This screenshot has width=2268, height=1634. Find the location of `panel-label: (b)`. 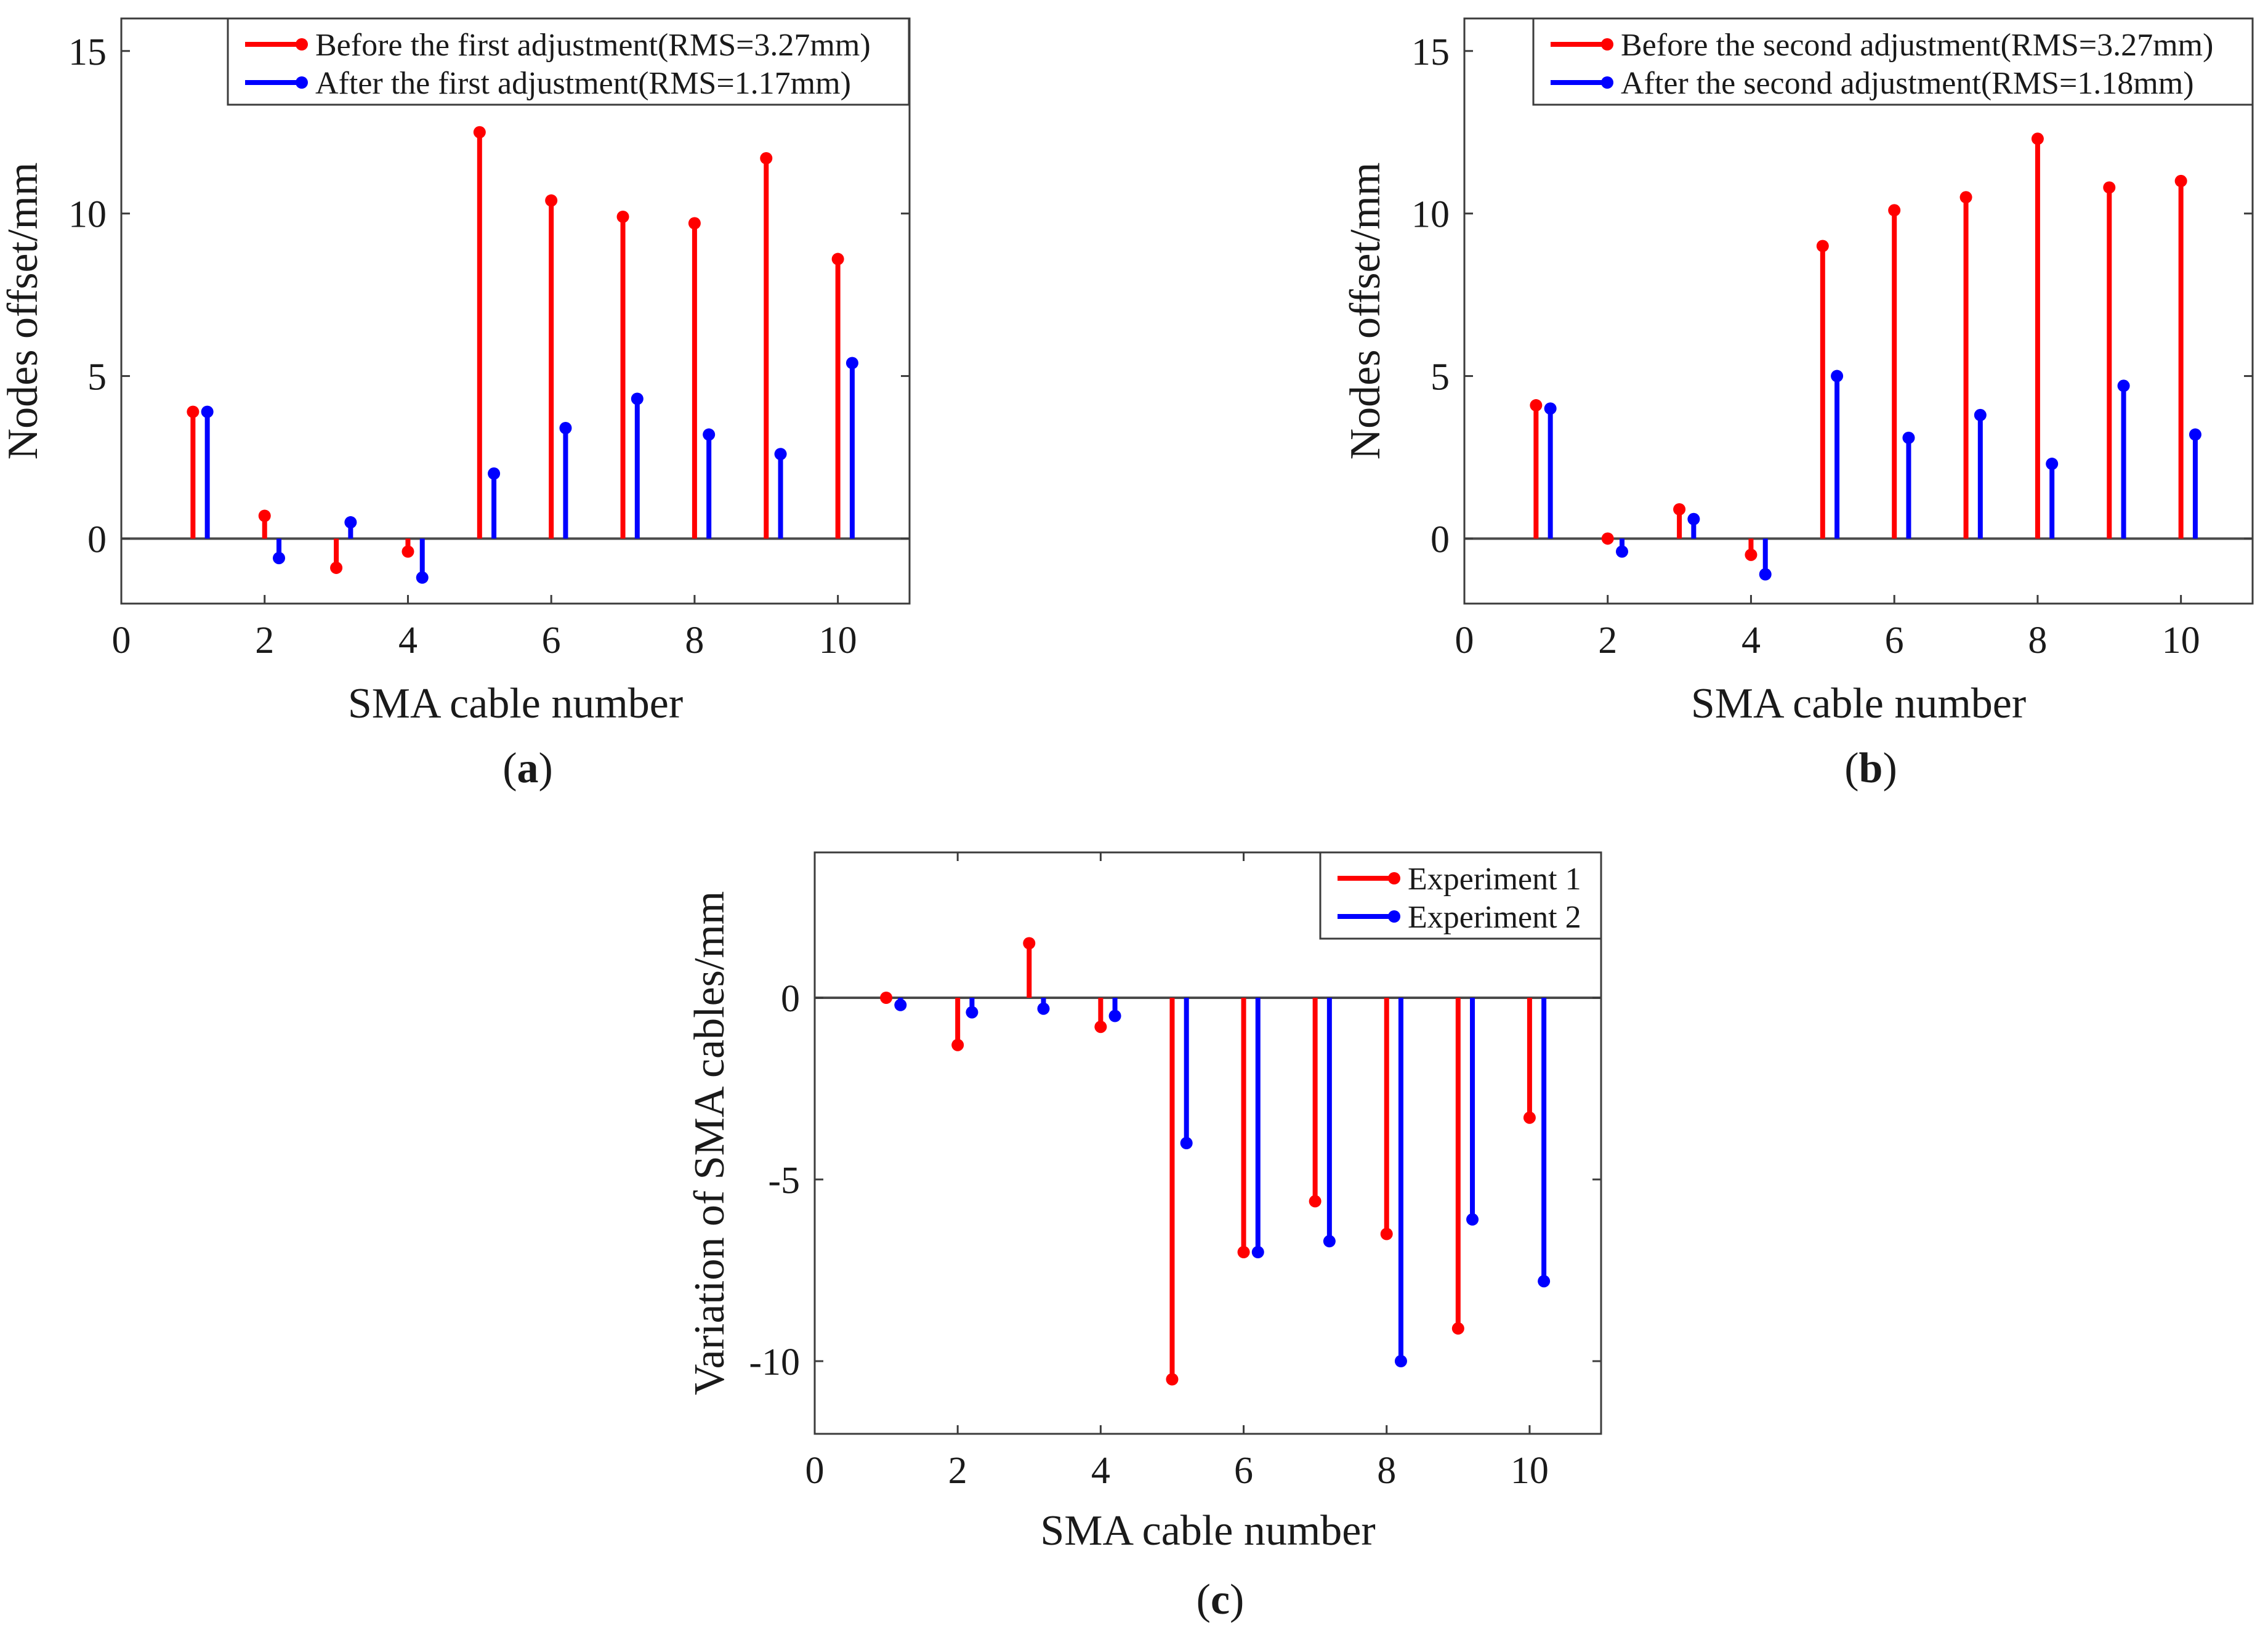

panel-label: (b) is located at coordinates (1871, 768).